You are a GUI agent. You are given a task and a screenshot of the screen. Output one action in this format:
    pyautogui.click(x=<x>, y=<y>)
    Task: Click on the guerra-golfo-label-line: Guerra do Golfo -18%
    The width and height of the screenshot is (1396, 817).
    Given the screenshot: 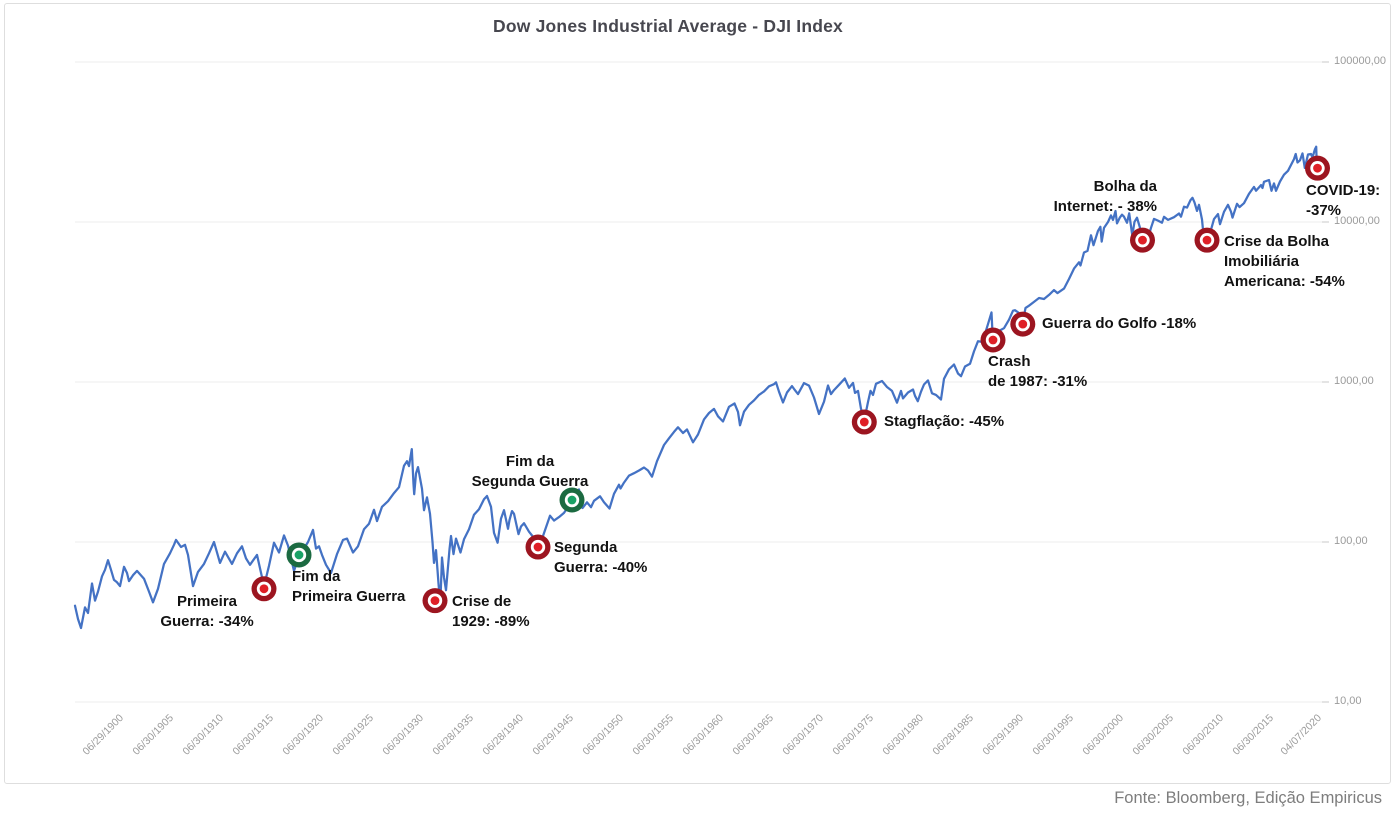 What is the action you would take?
    pyautogui.click(x=1119, y=323)
    